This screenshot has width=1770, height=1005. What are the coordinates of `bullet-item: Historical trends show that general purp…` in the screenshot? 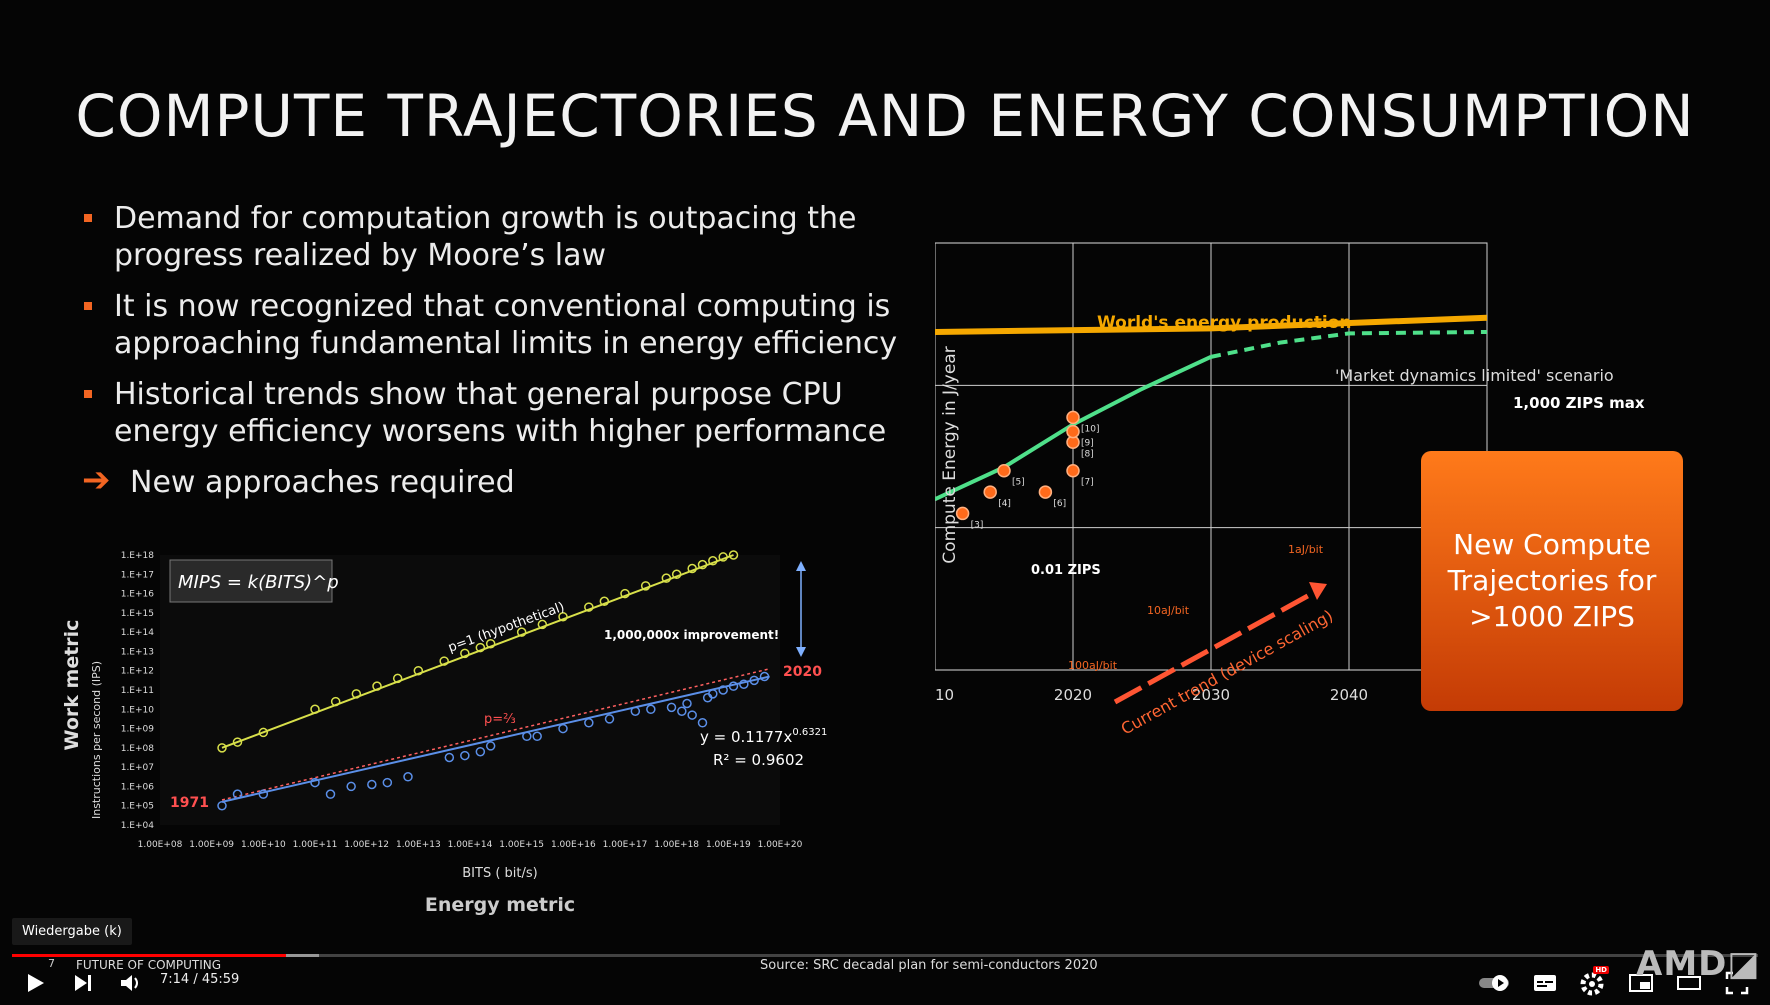 It's located at (492, 413).